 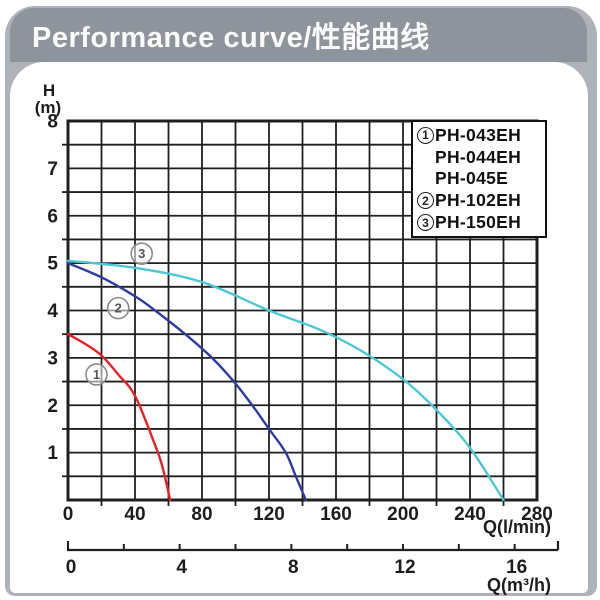 I want to click on legend-circled-number: 1, so click(x=425, y=135).